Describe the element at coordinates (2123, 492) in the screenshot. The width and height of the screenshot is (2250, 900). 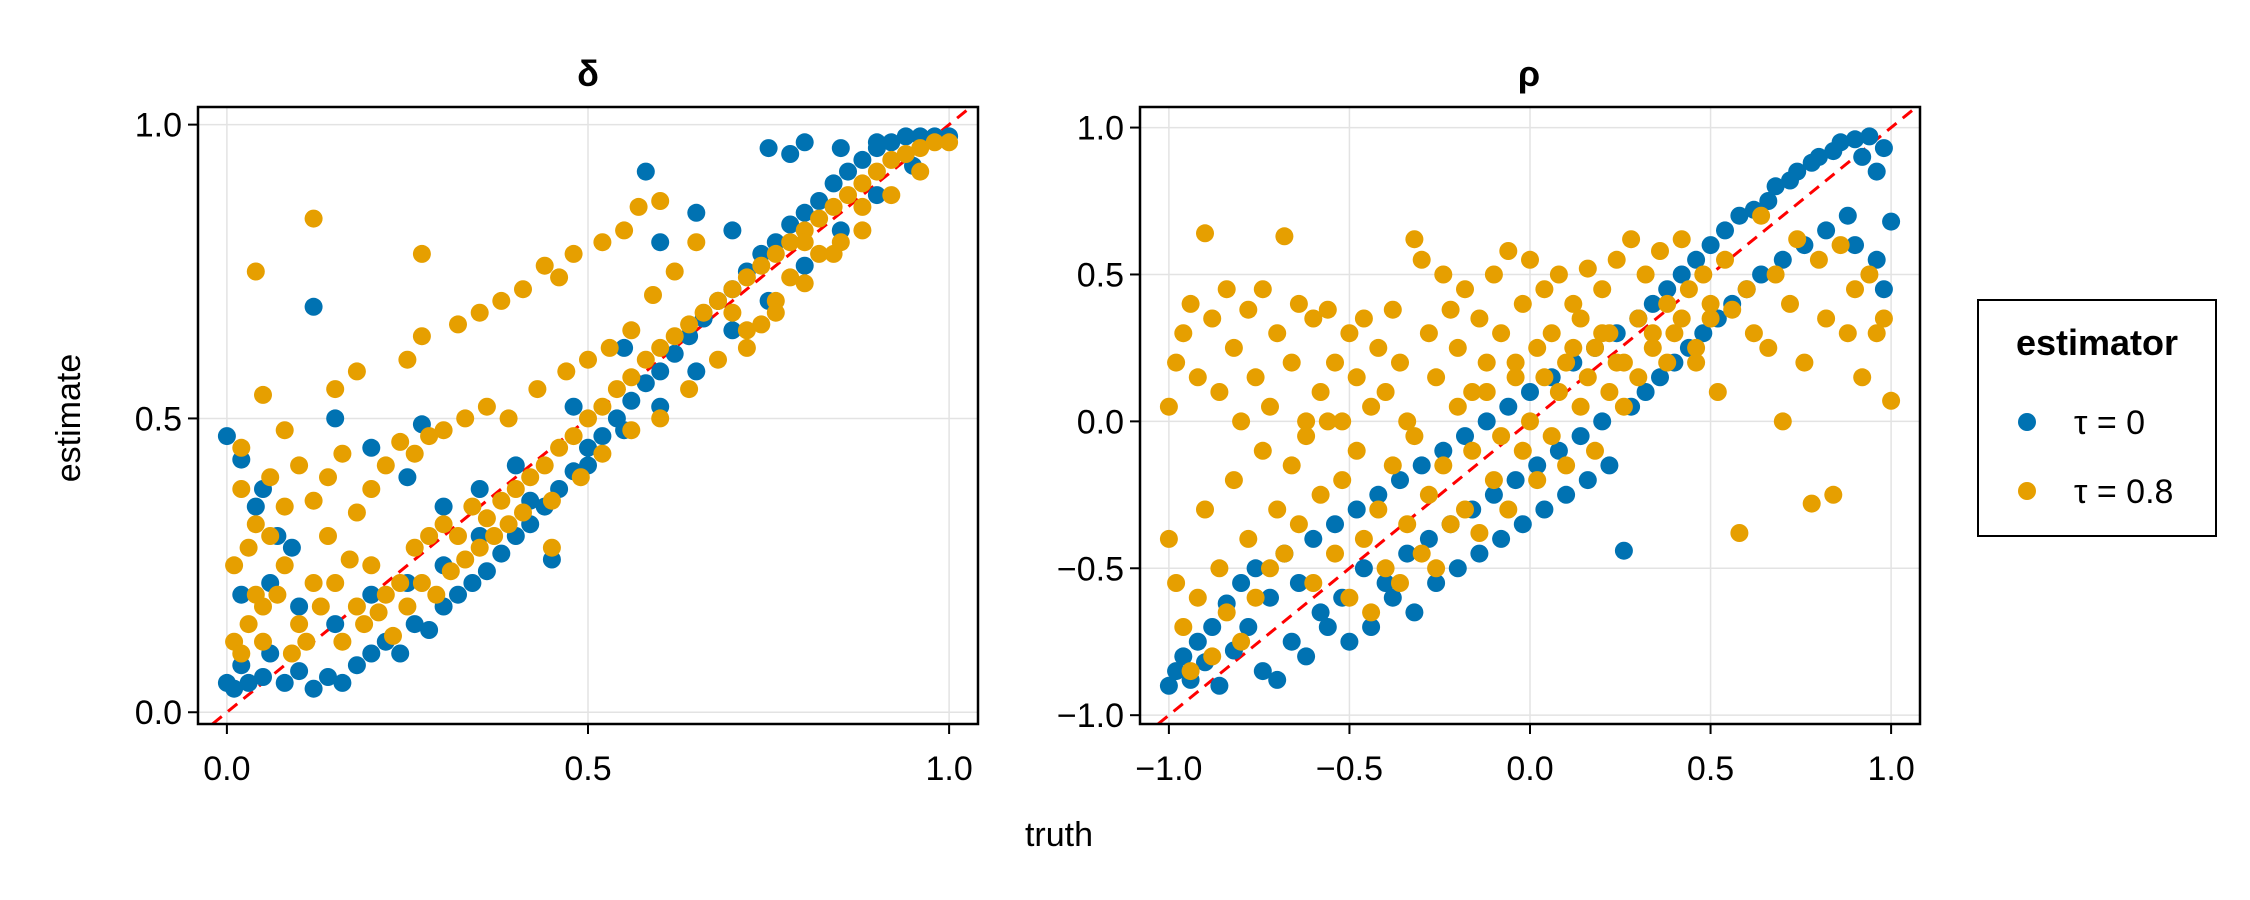
I see `legend-label-tau-0-8: τ = 0.8` at that location.